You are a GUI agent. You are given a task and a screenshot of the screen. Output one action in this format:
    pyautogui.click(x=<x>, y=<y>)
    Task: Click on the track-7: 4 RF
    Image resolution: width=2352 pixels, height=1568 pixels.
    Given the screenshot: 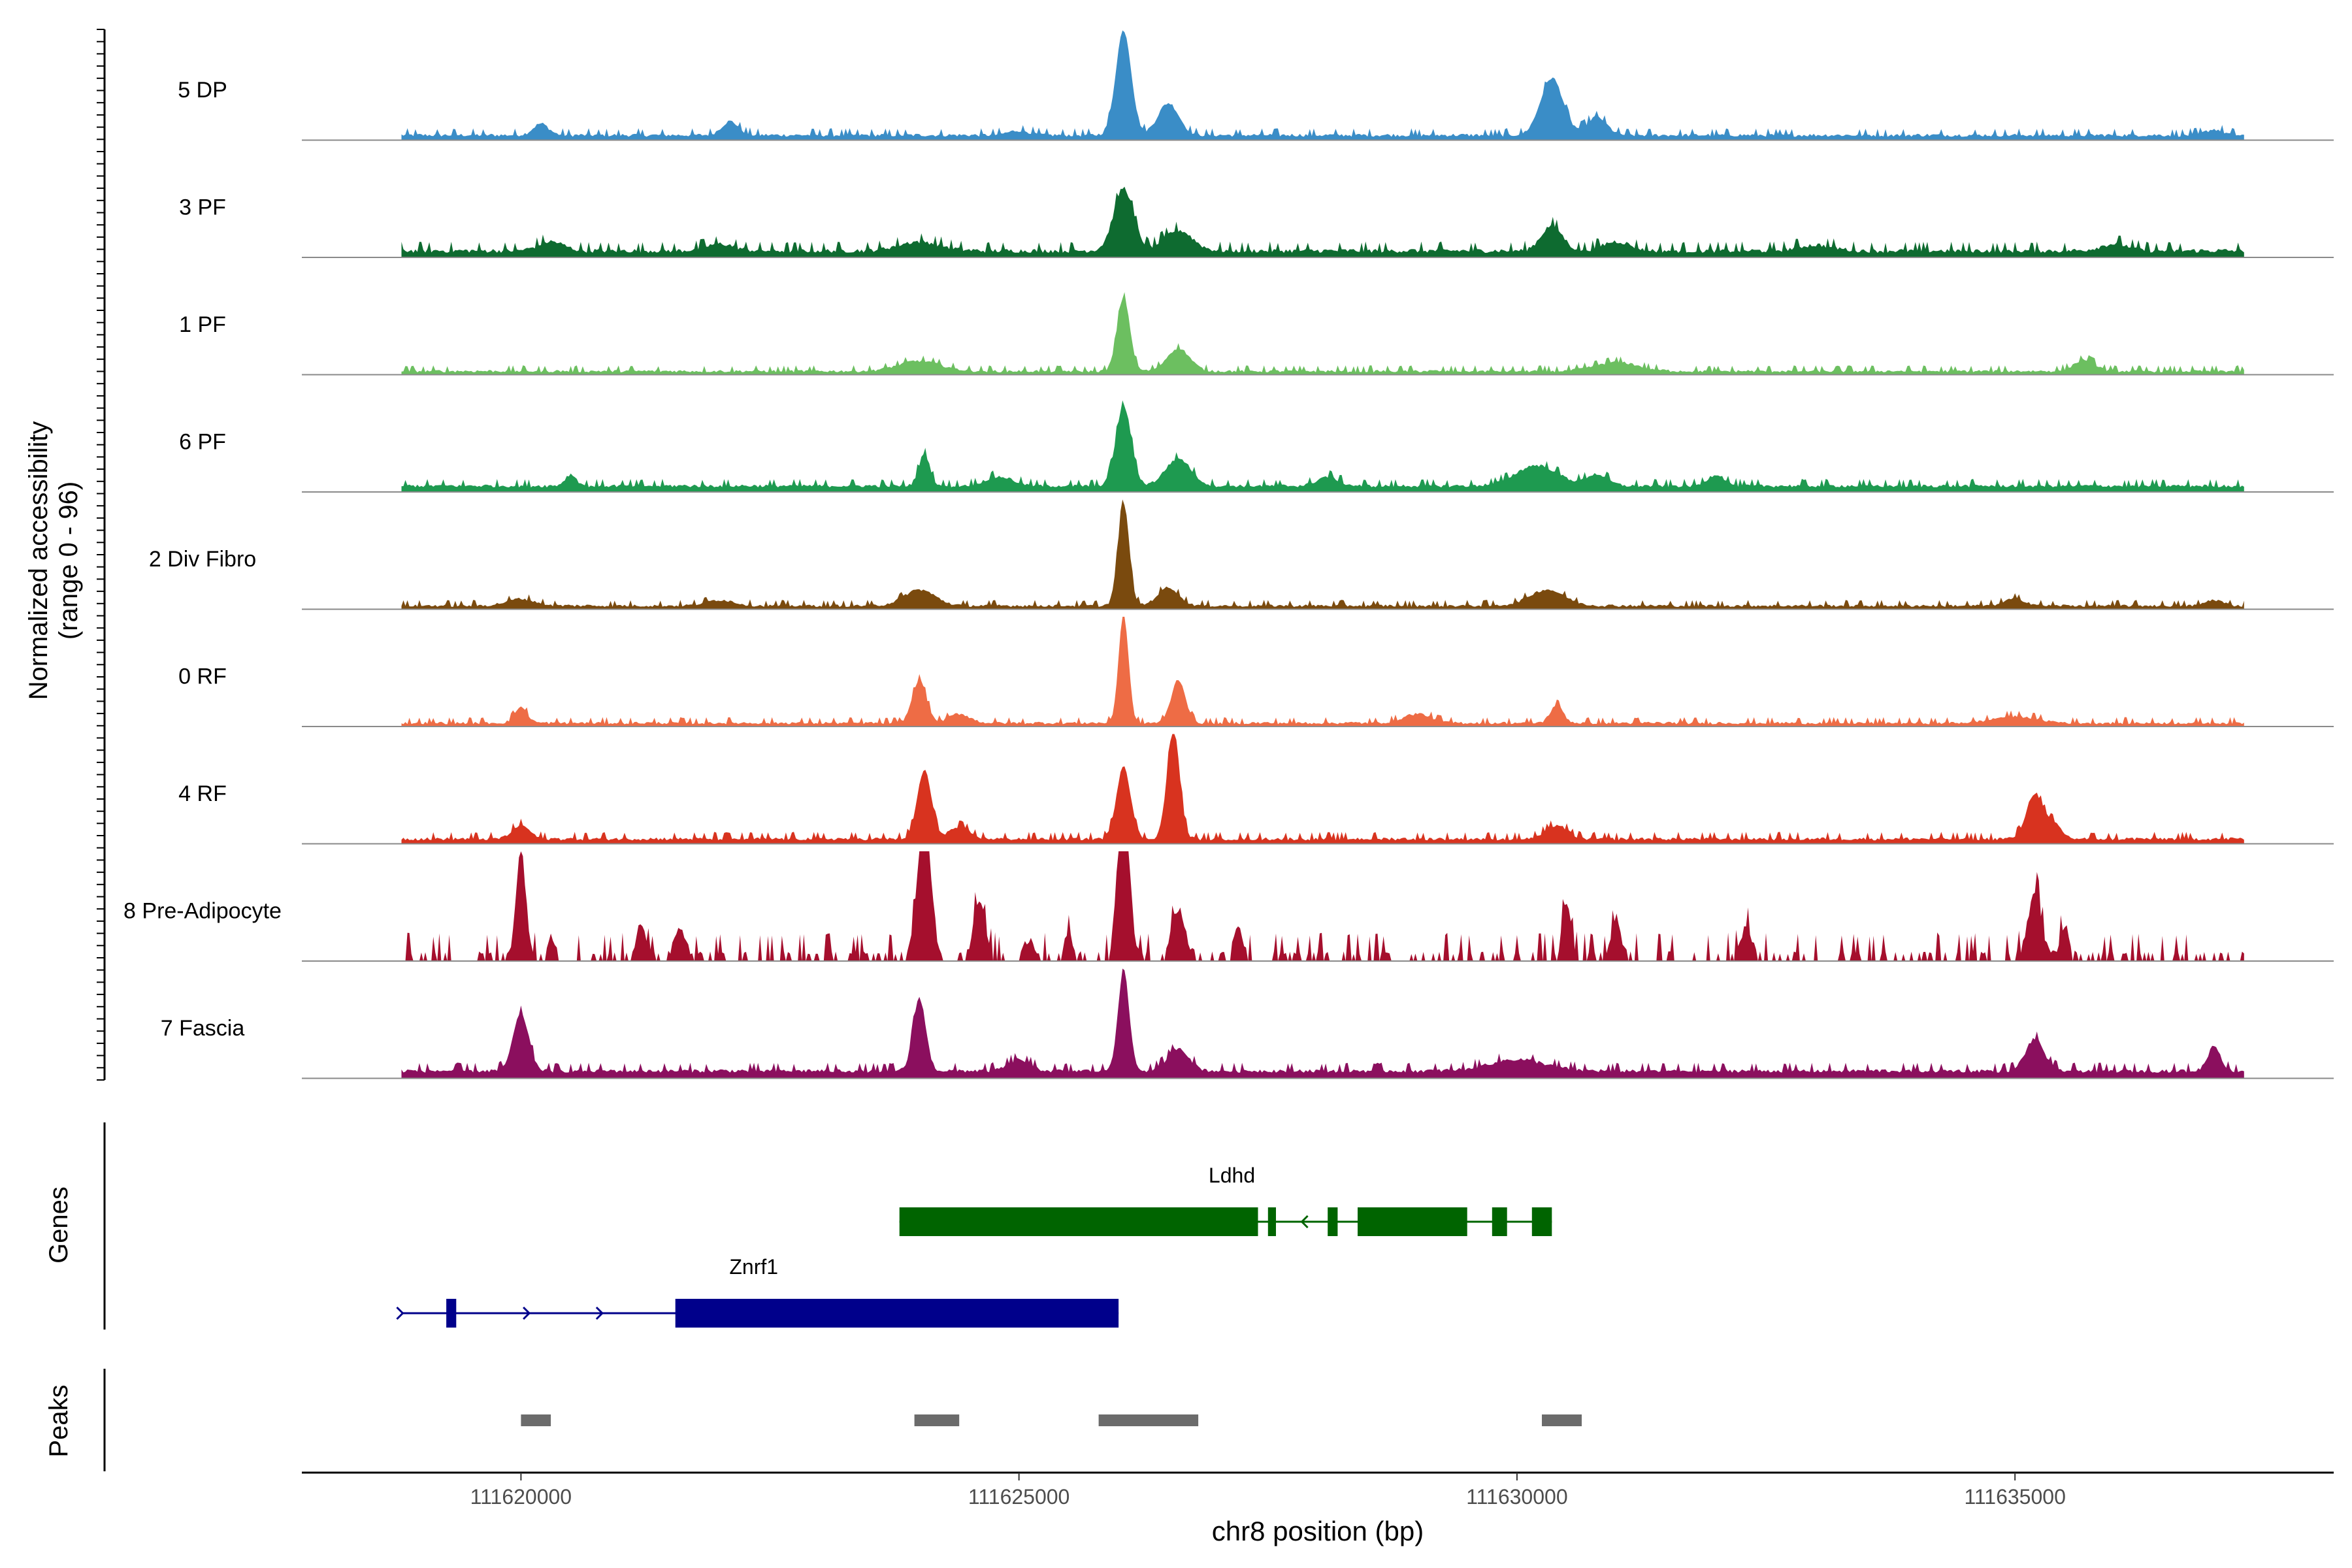 What is the action you would take?
    pyautogui.click(x=1256, y=789)
    